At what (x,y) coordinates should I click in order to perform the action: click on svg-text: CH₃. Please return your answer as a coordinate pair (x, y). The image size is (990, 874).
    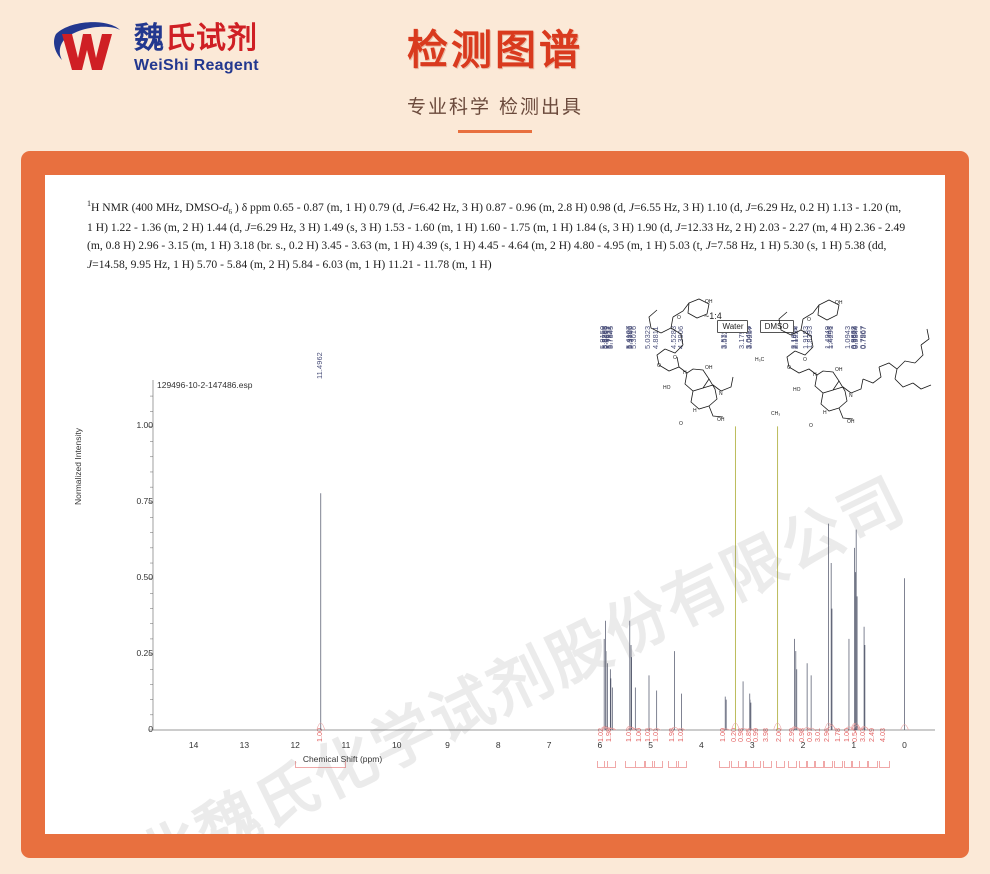
    Looking at the image, I should click on (775, 414).